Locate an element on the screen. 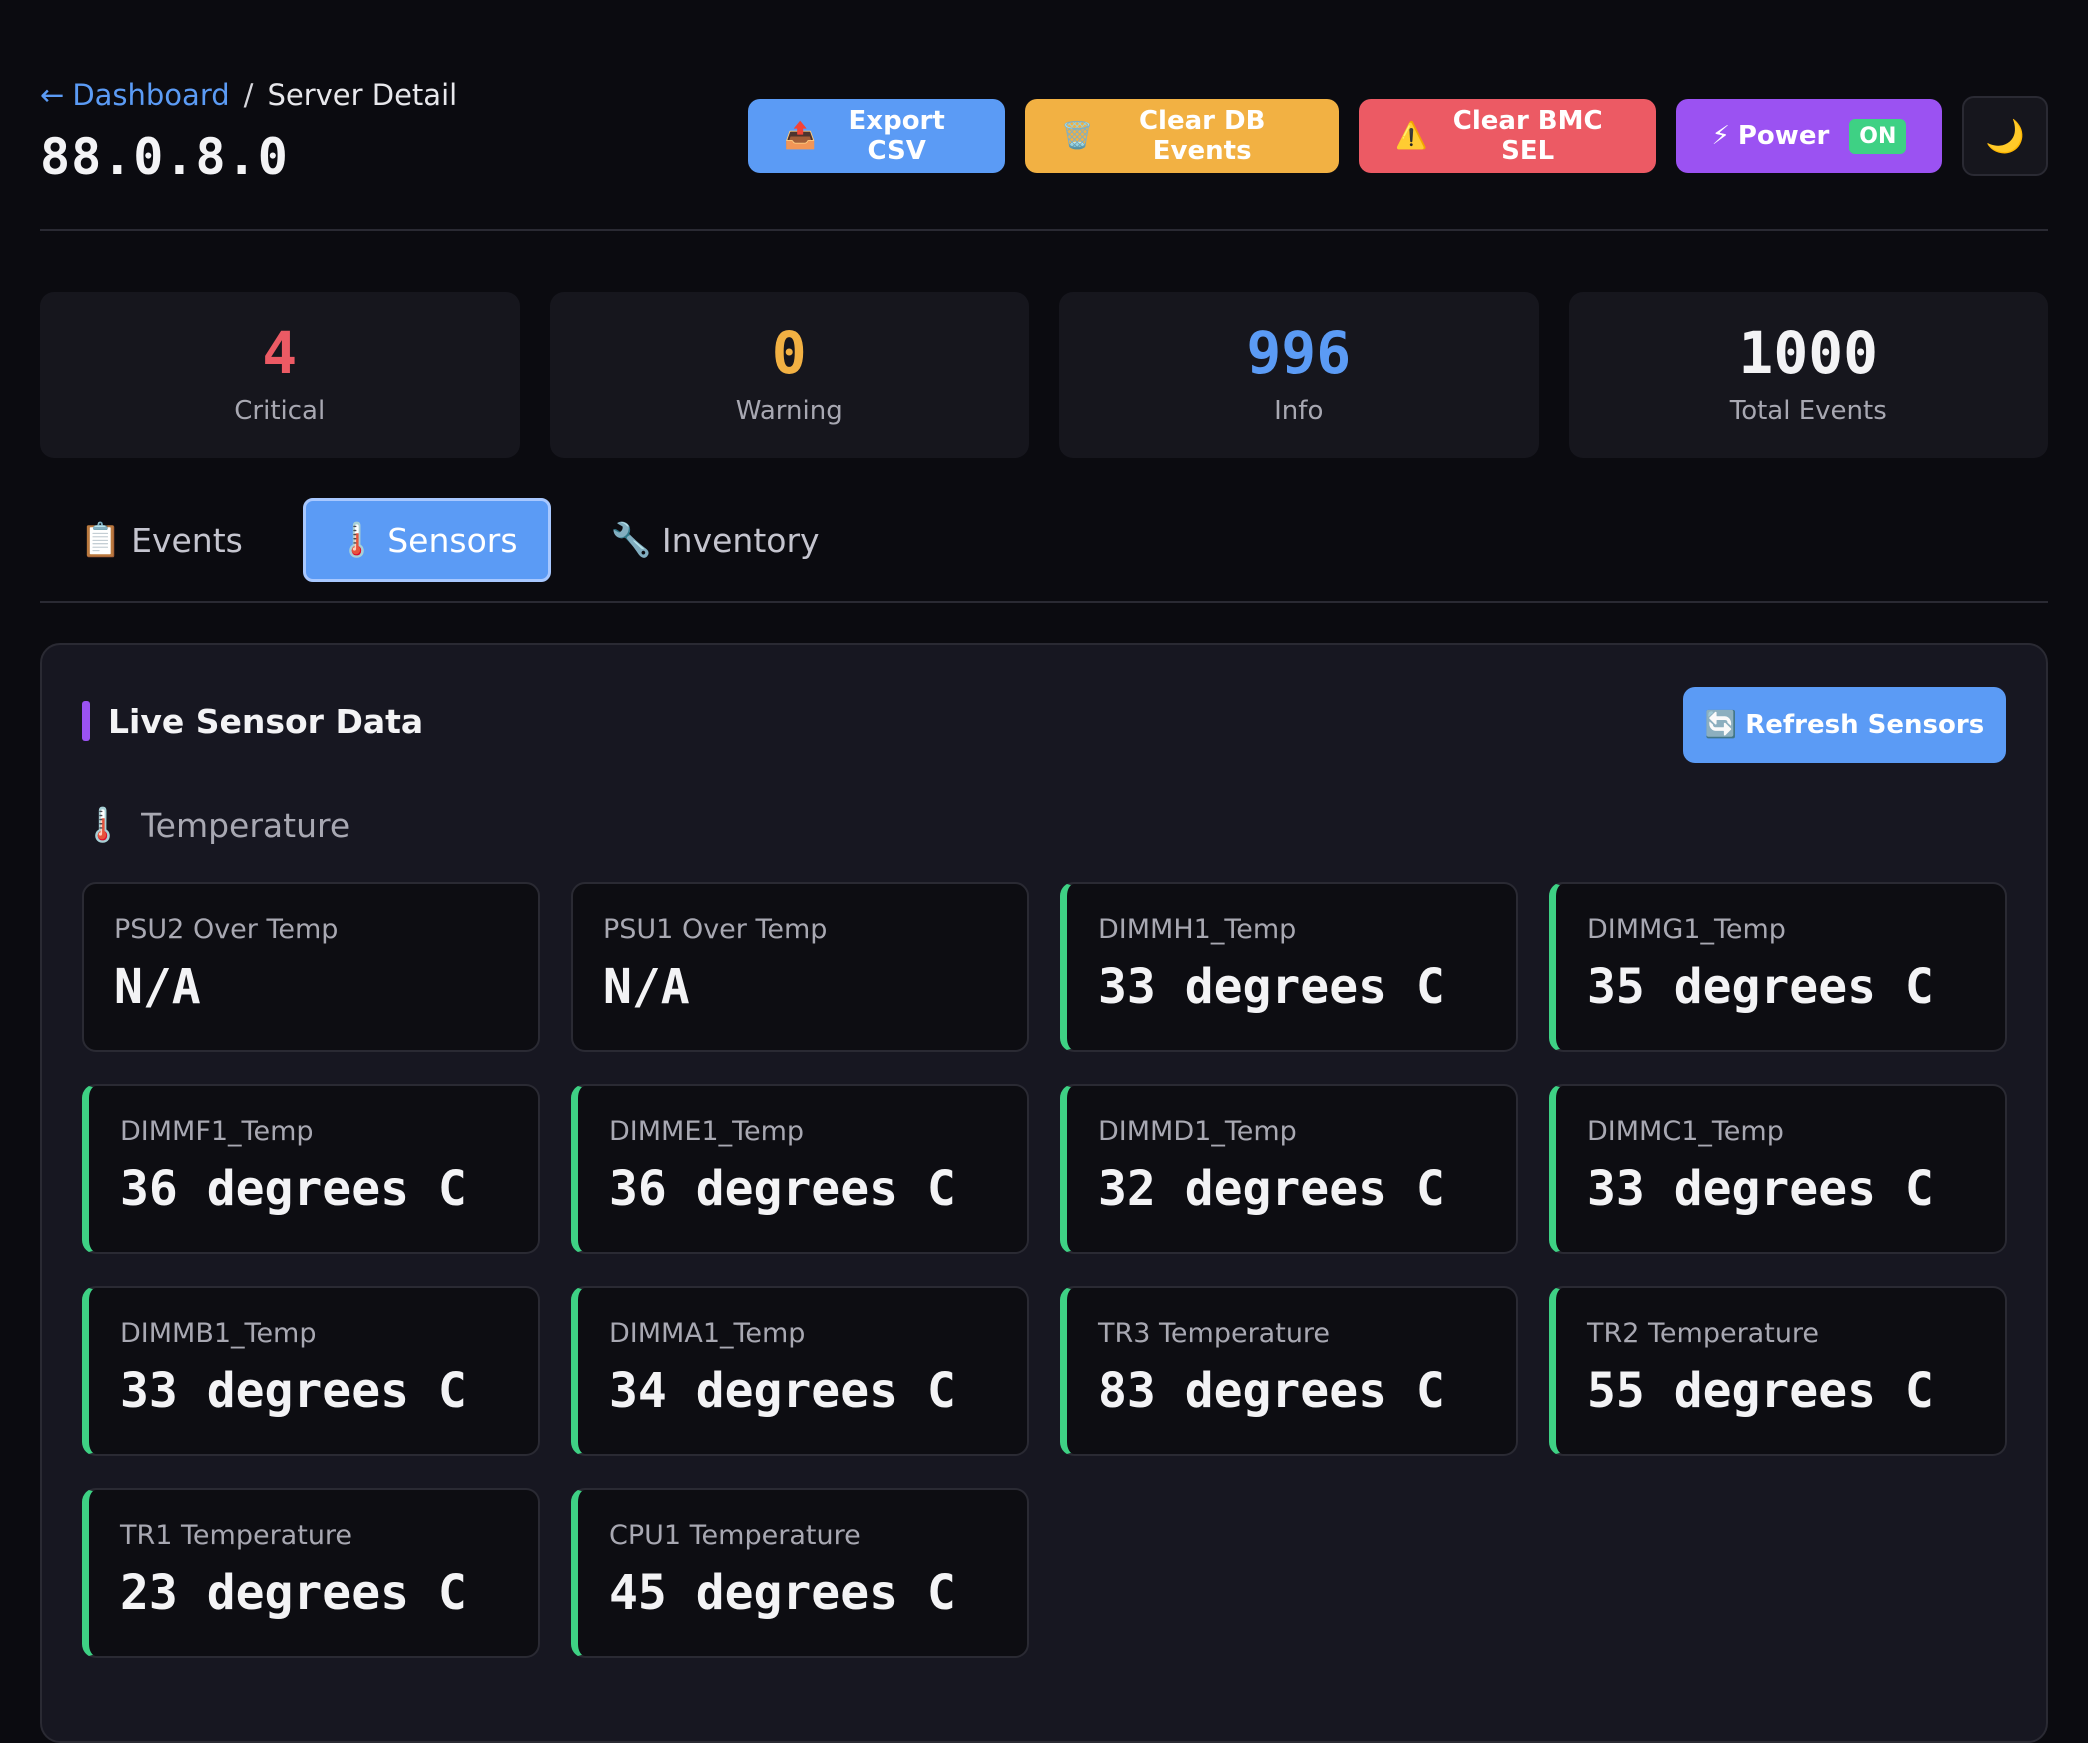 The width and height of the screenshot is (2088, 1743). panel-title: Live Sensor Data is located at coordinates (252, 721).